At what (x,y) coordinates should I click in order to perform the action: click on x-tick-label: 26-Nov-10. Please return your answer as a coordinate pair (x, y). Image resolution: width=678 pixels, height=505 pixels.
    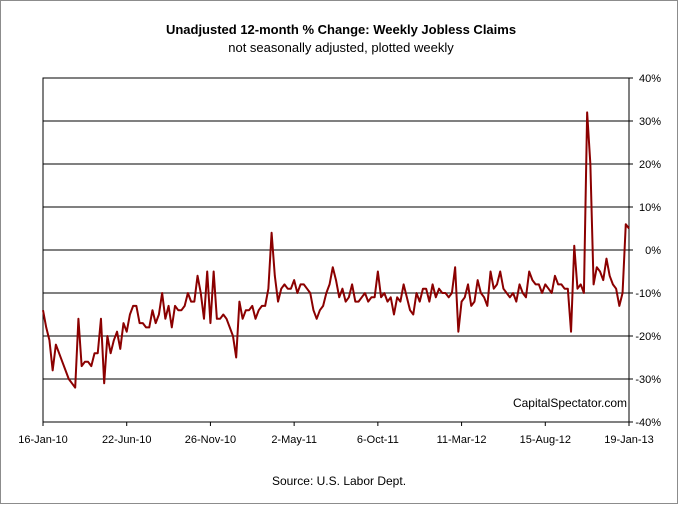
    Looking at the image, I should click on (210, 440).